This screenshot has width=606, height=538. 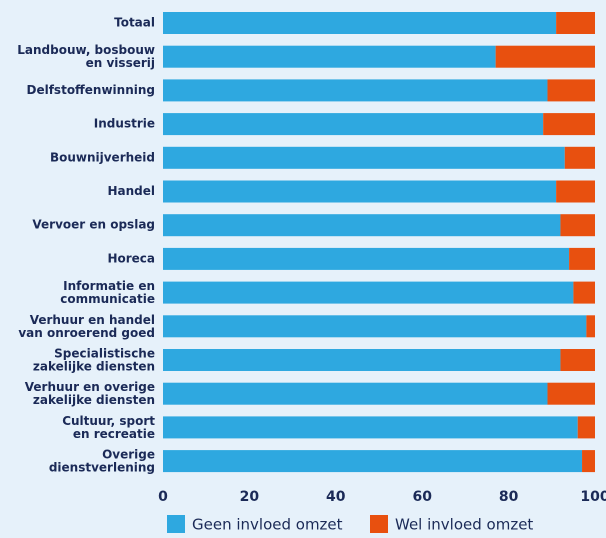 What do you see at coordinates (131, 191) in the screenshot?
I see `category-label: Handel` at bounding box center [131, 191].